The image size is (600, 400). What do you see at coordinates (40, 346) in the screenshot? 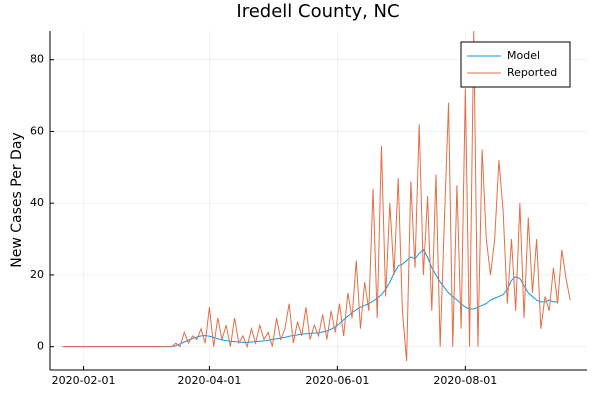
I see `y-tick-label: 0` at bounding box center [40, 346].